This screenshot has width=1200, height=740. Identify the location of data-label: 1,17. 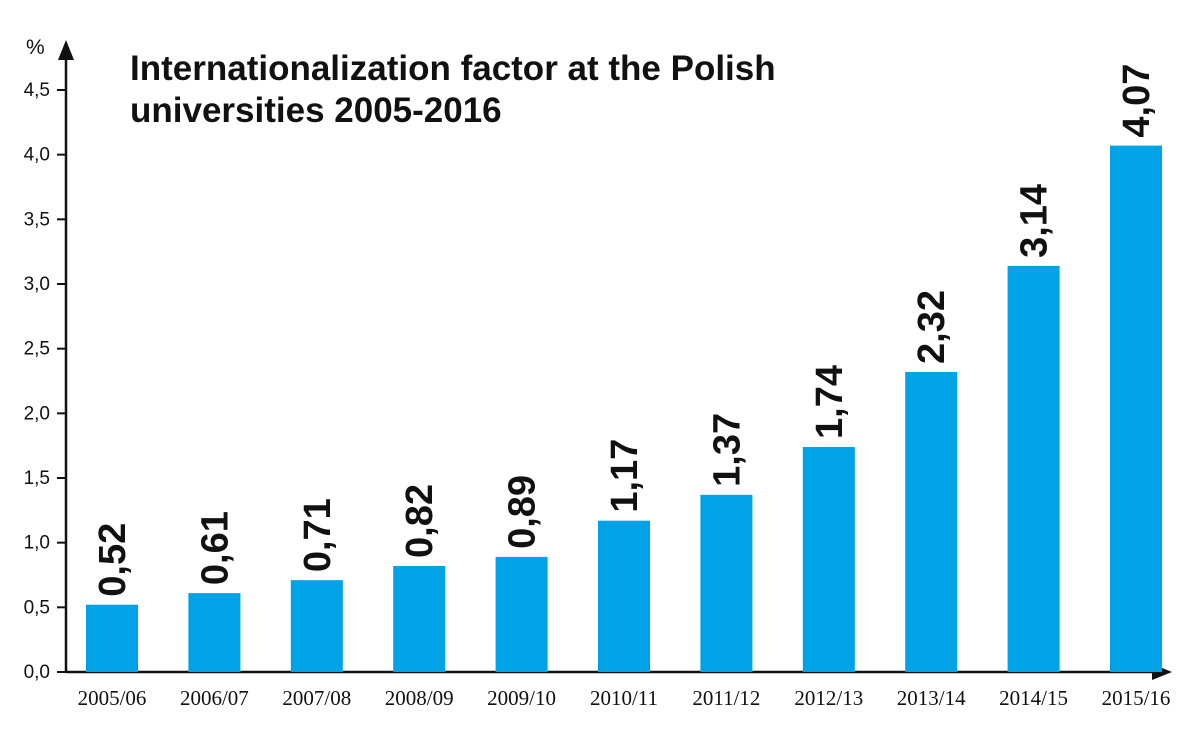
(625, 476).